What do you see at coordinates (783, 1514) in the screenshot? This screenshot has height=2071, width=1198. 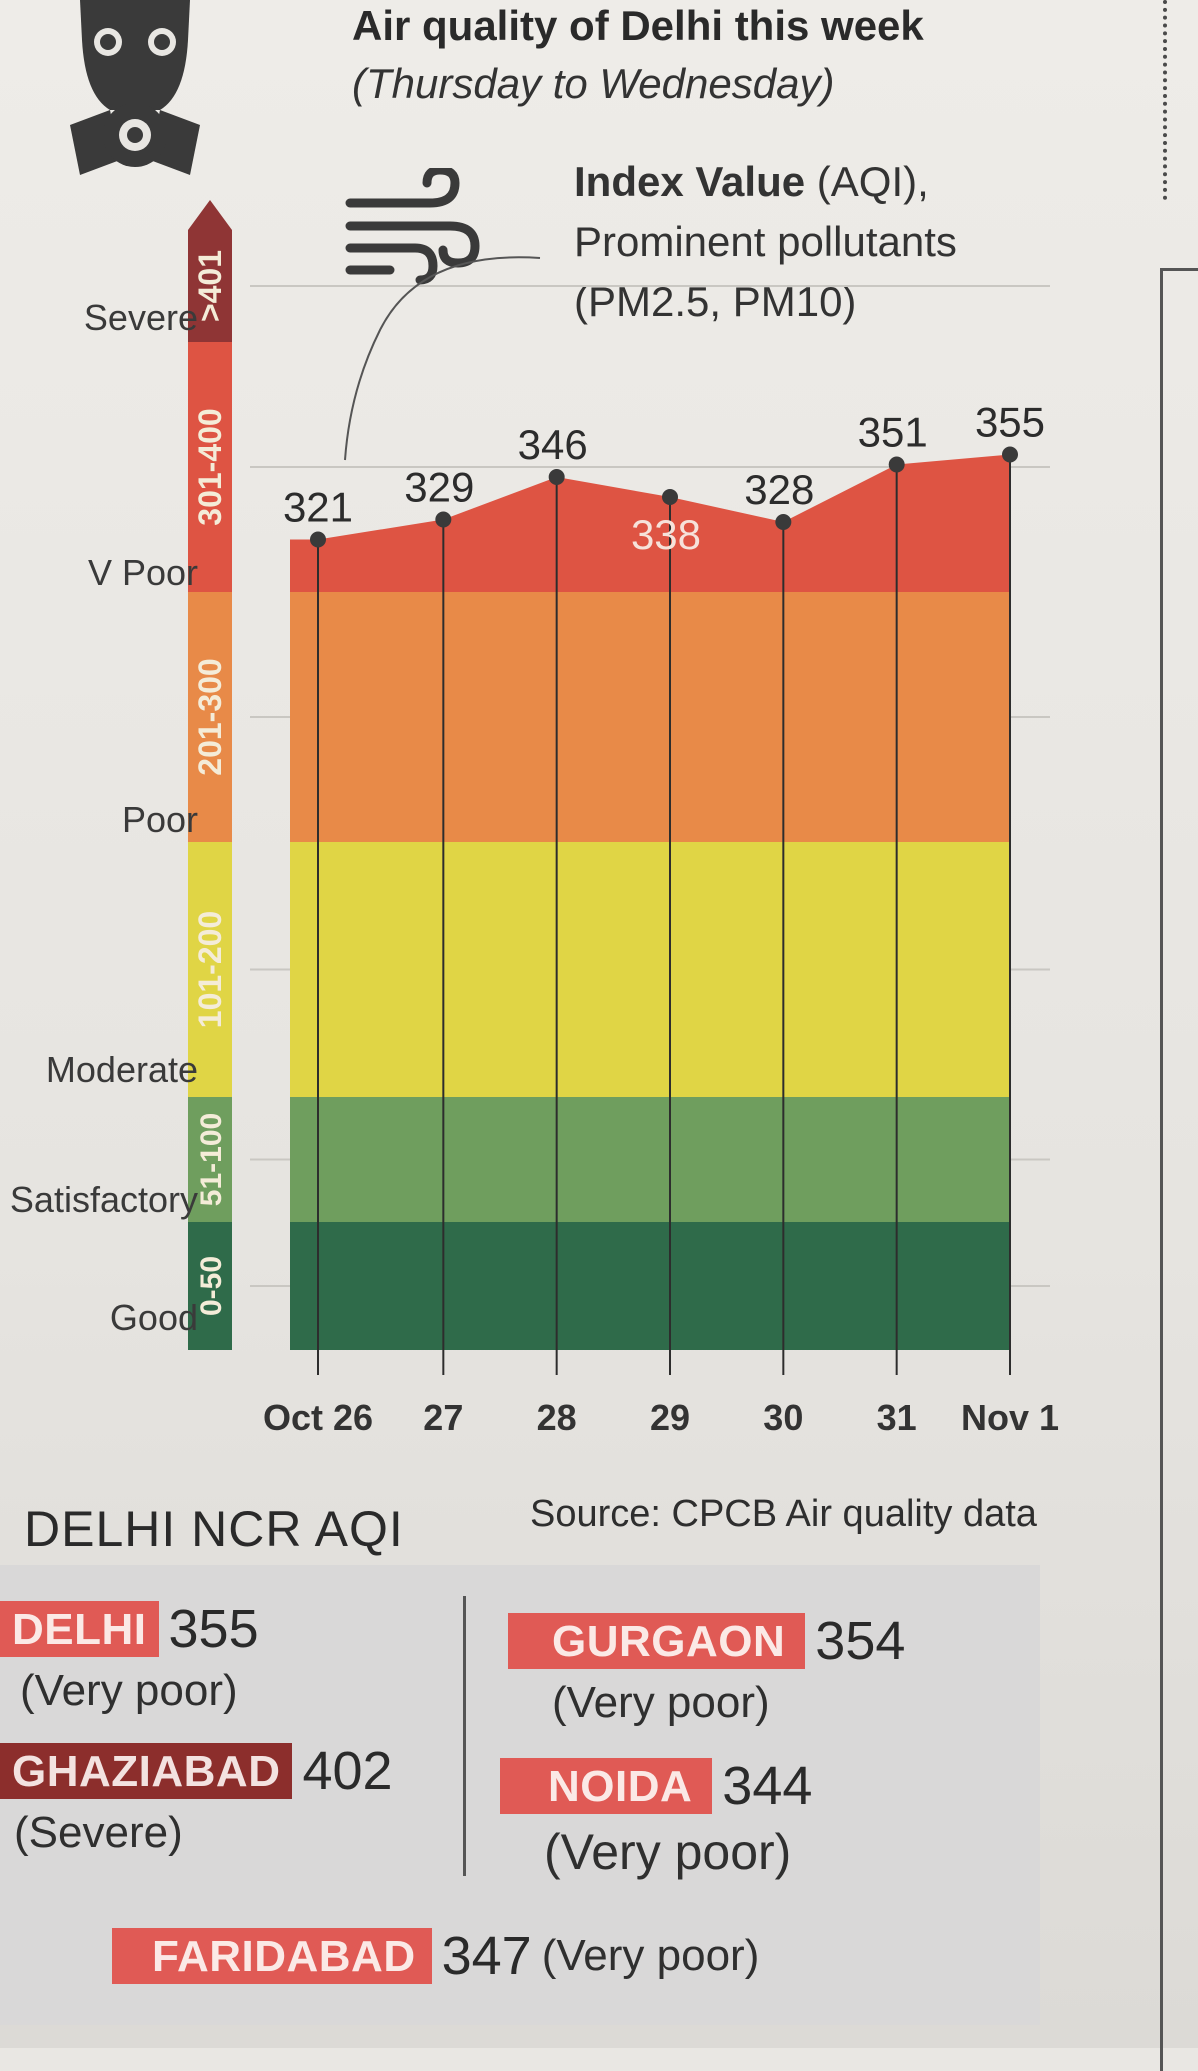 I see `source-note: Source: CPCB Air quality data` at bounding box center [783, 1514].